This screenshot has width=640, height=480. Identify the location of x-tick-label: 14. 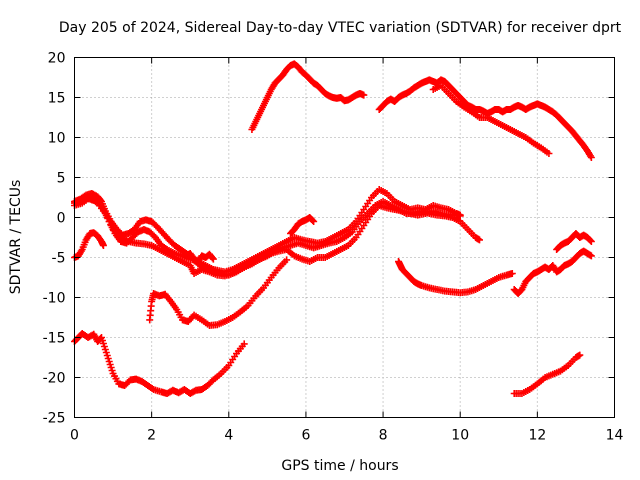
(615, 436).